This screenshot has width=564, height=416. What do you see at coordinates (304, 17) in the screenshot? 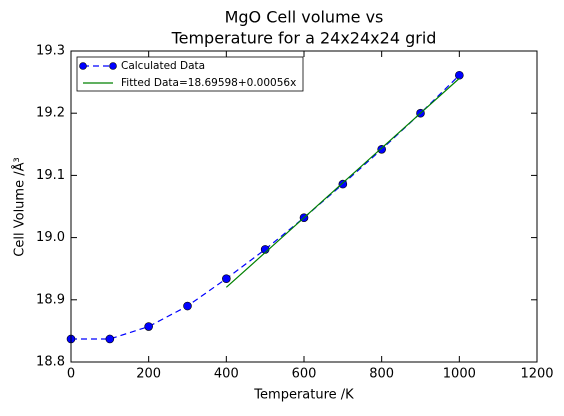
I see `chart-title: MgO Cell volume vs` at bounding box center [304, 17].